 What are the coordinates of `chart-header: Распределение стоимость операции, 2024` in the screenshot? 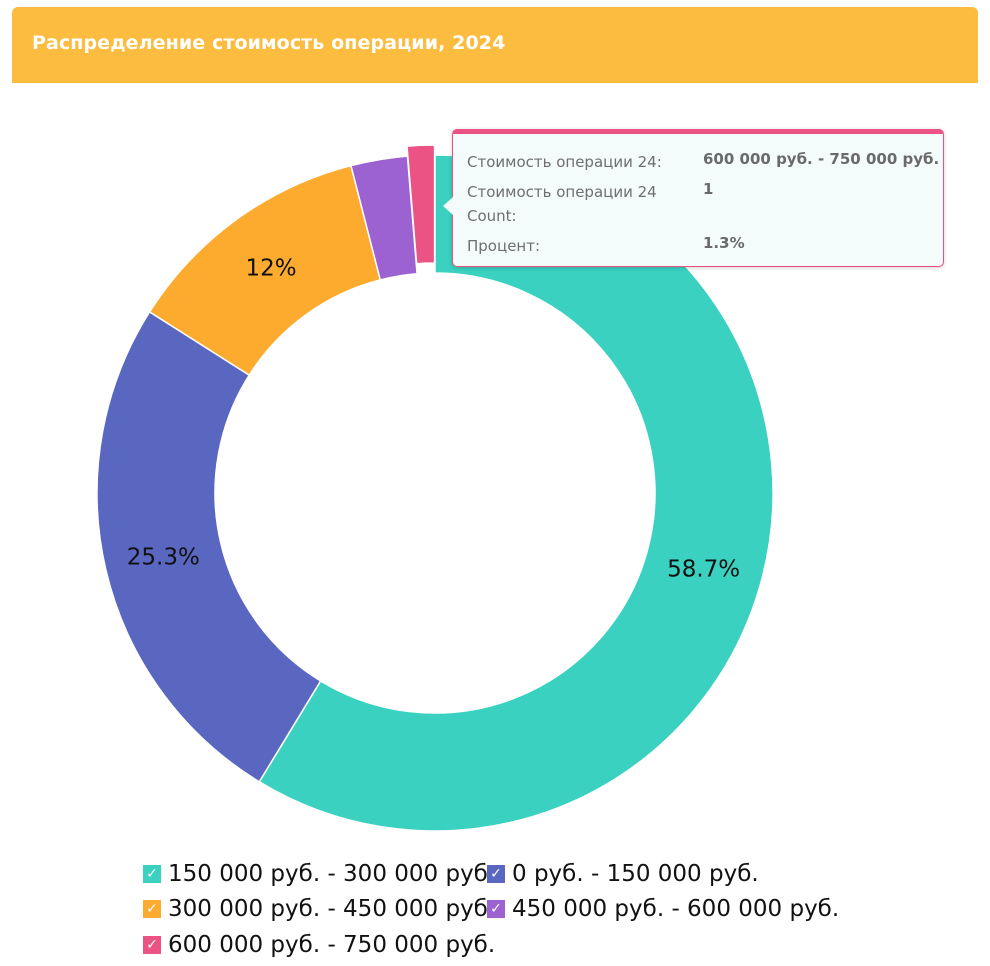 It's located at (495, 45).